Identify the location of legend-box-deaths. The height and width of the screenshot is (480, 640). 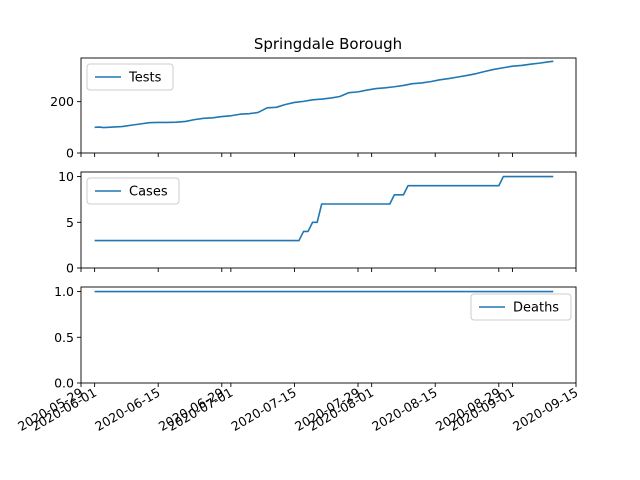
(521, 307).